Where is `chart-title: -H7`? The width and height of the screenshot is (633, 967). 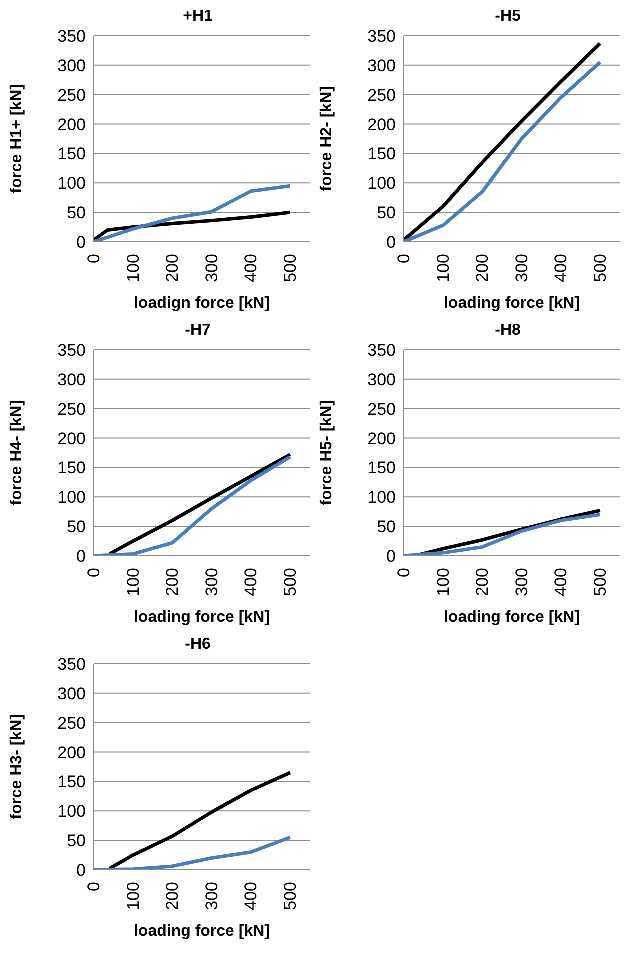 chart-title: -H7 is located at coordinates (198, 331).